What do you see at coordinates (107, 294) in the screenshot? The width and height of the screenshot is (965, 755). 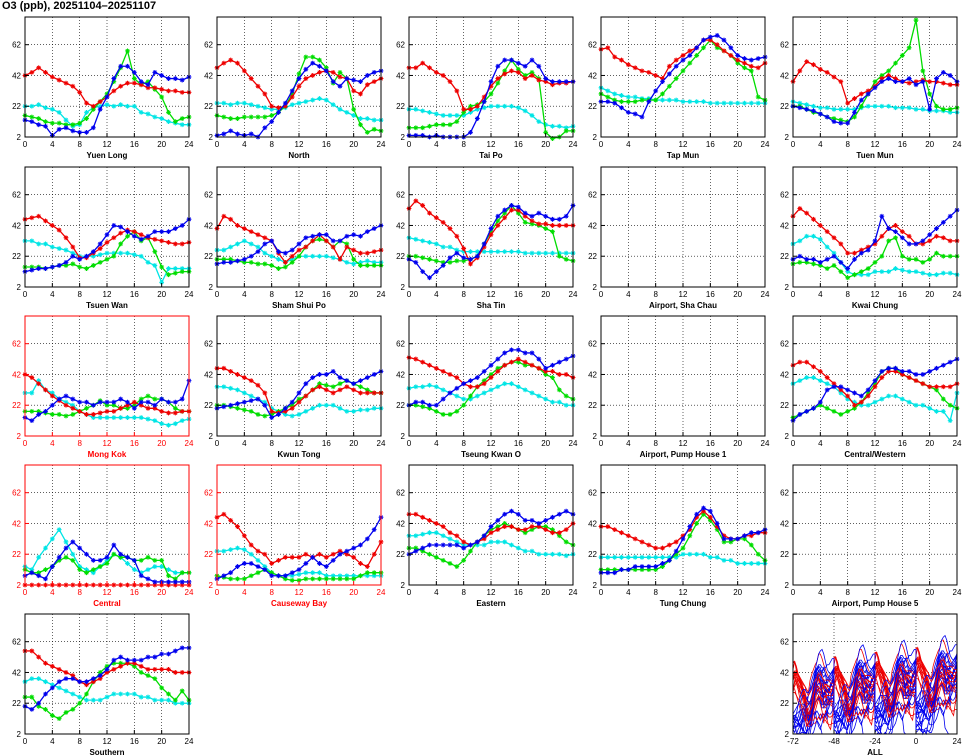 I see `tick-label-x: 12` at bounding box center [107, 294].